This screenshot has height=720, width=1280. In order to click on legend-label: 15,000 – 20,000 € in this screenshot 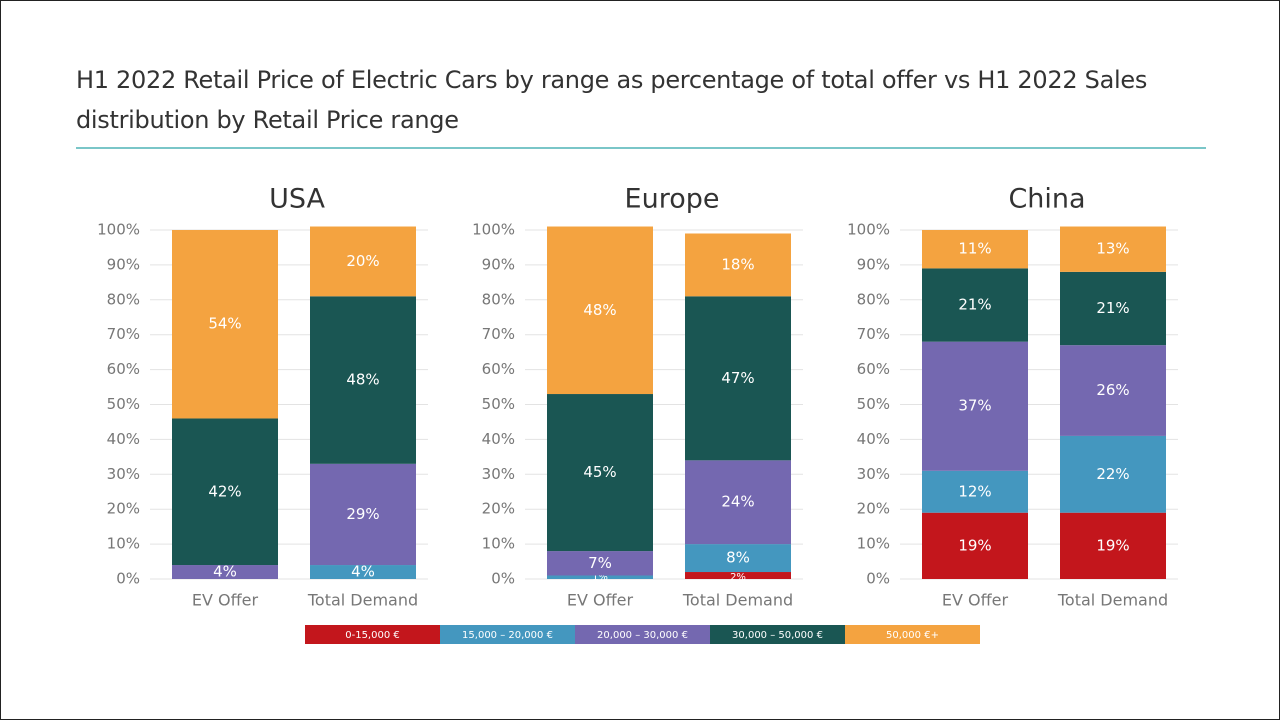, I will do `click(507, 635)`.